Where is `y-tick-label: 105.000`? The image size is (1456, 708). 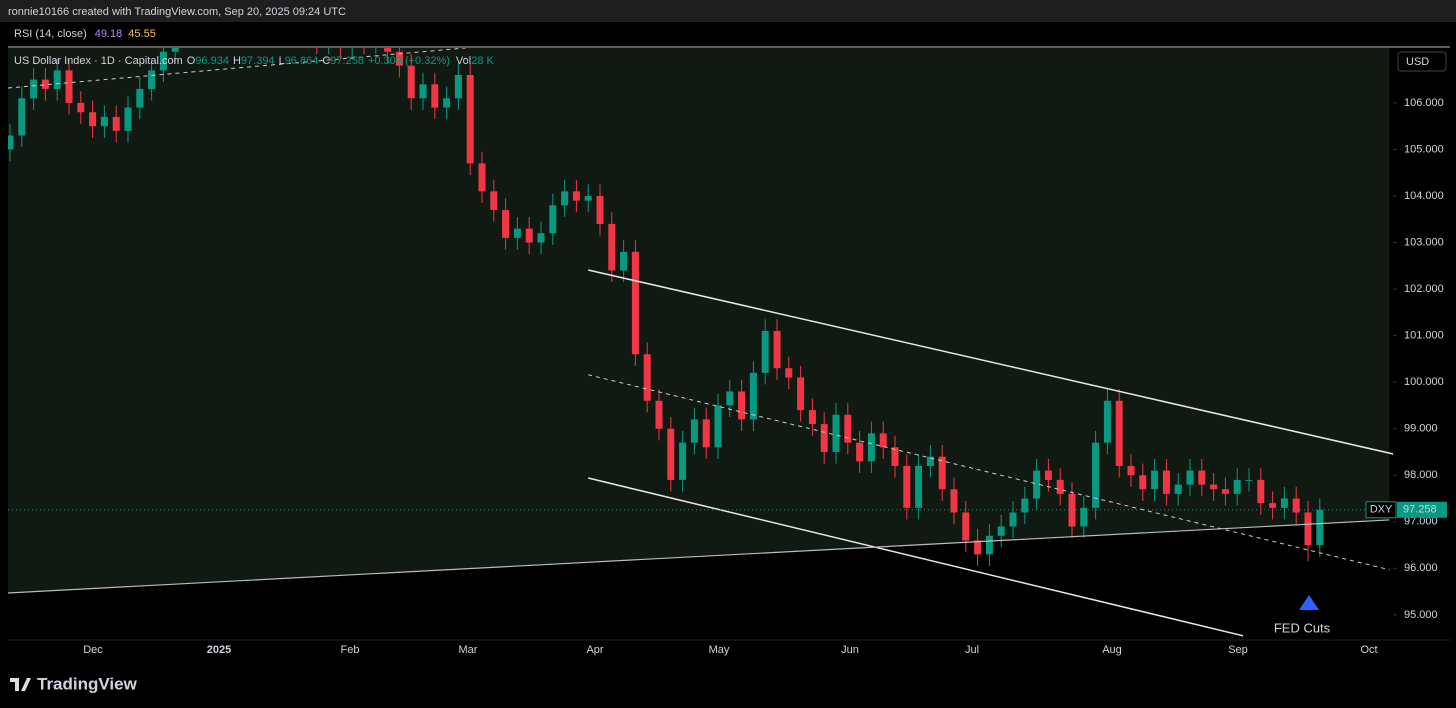 y-tick-label: 105.000 is located at coordinates (1424, 149).